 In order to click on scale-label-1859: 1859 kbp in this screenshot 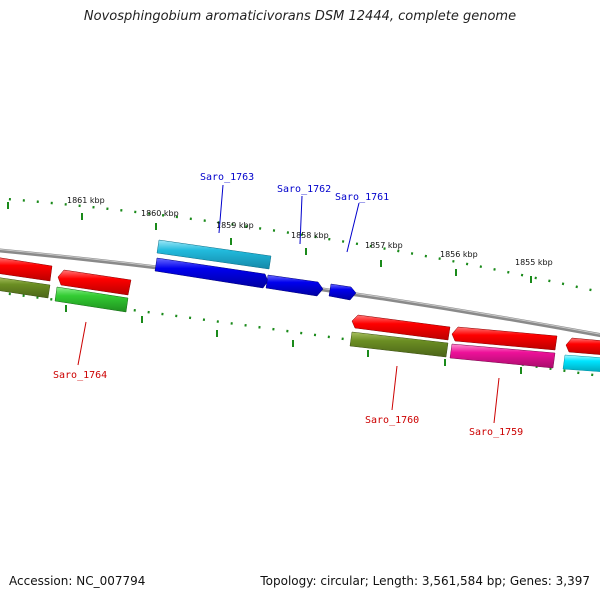, I will do `click(235, 225)`.